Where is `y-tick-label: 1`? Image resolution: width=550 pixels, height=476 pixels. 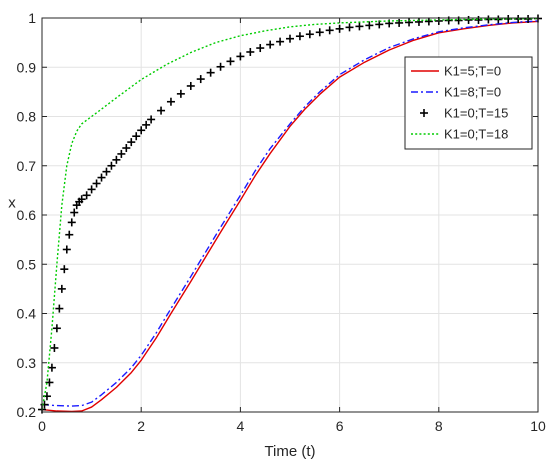
y-tick-label: 1 is located at coordinates (32, 18).